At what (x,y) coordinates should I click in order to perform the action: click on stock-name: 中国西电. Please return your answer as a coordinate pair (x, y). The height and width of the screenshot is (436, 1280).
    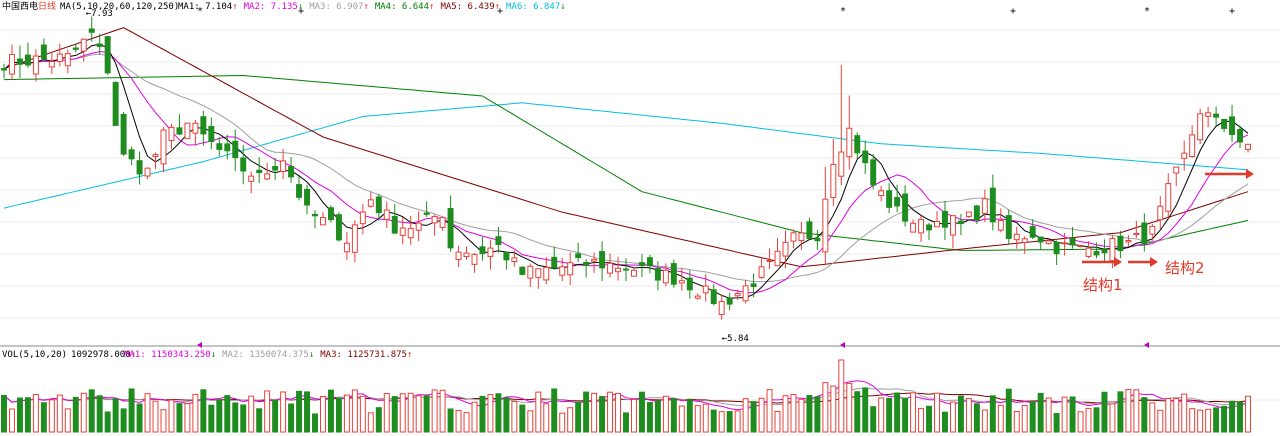
    Looking at the image, I should click on (20, 6).